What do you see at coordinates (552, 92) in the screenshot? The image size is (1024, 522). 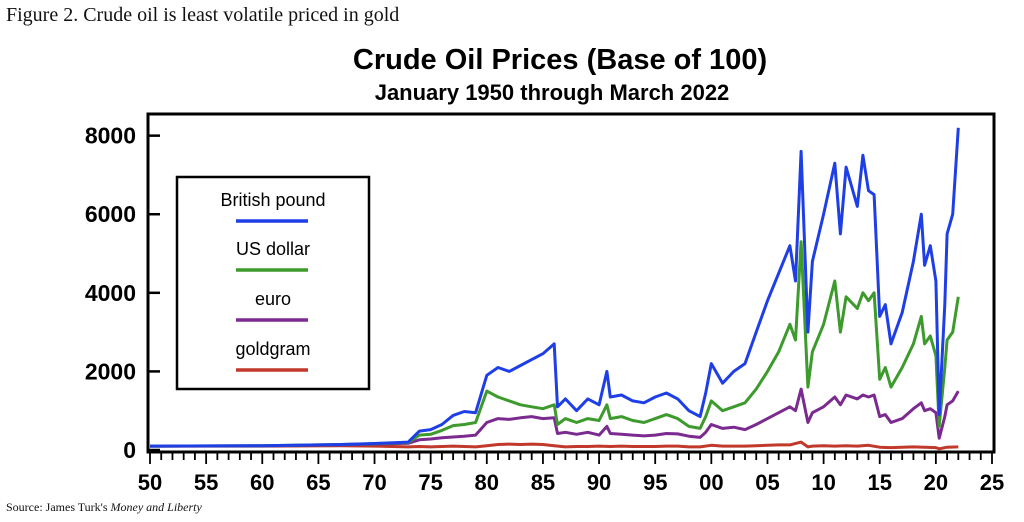 I see `chart-subtitle: January 1950 through March 2022` at bounding box center [552, 92].